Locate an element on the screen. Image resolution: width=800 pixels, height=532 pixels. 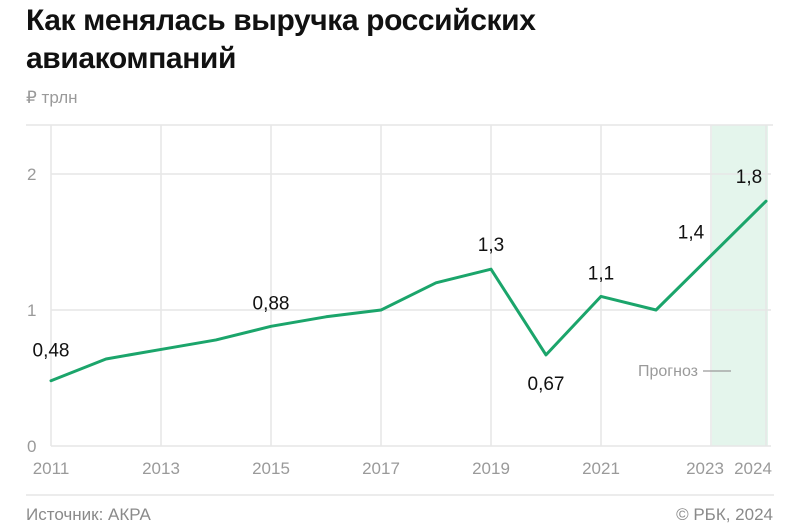
y-axis-ticks: 0 1 2 is located at coordinates (31, 310).